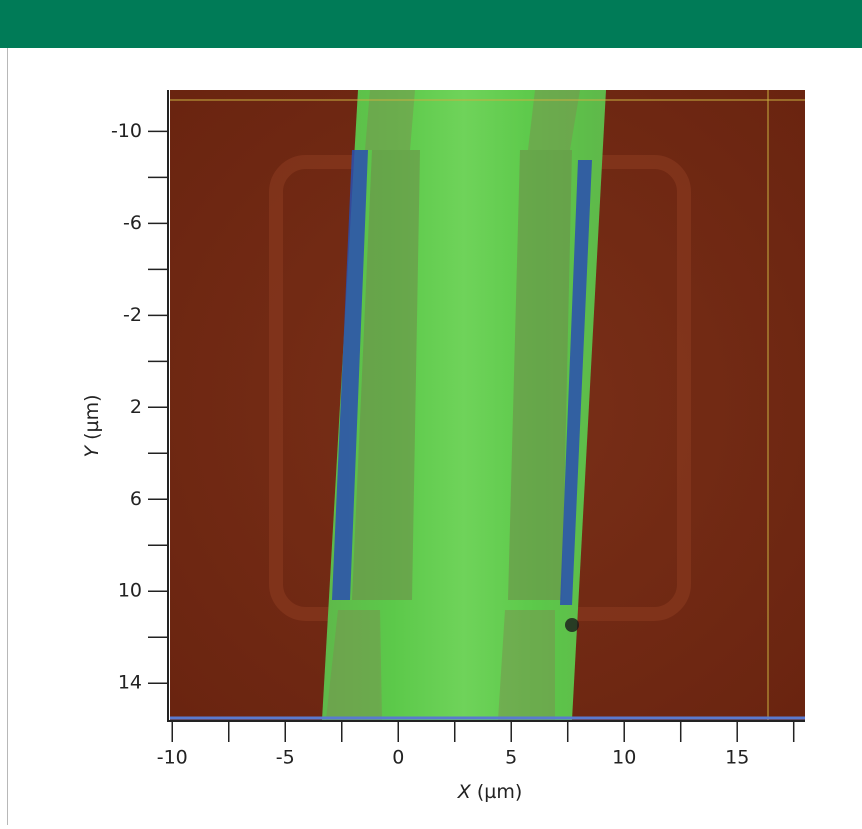  I want to click on x-label-unit: (µm), so click(499, 792).